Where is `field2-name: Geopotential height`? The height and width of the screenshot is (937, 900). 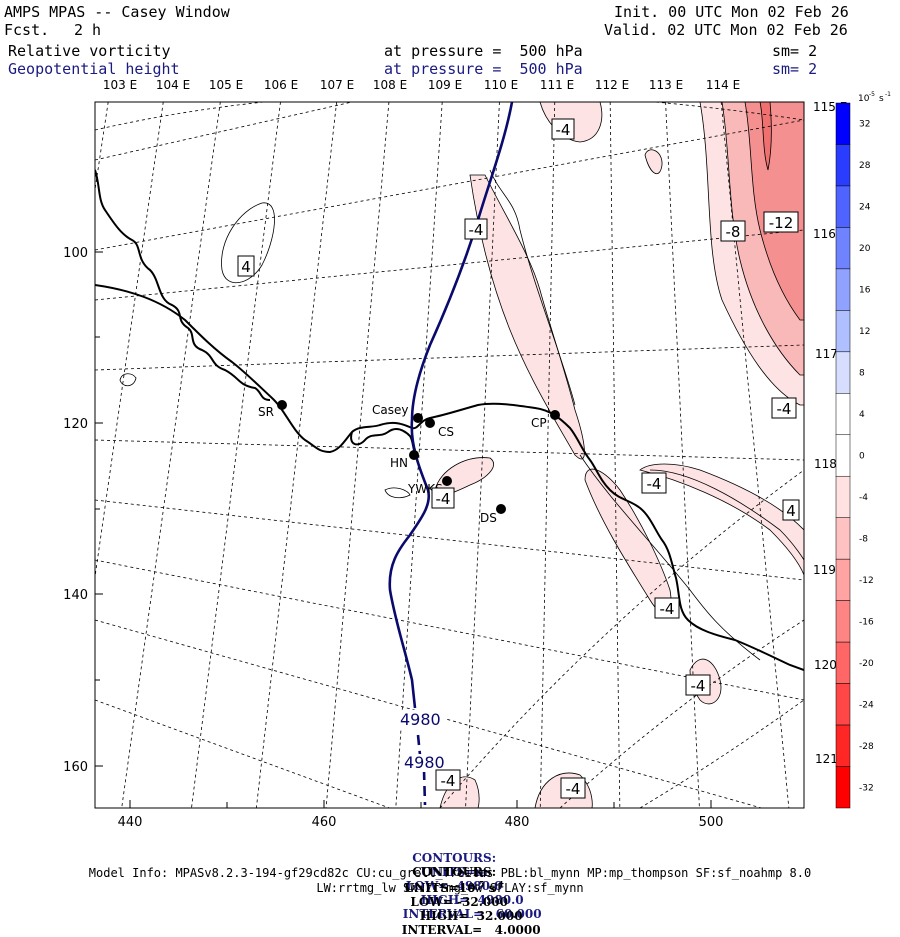
field2-name: Geopotential height is located at coordinates (94, 69).